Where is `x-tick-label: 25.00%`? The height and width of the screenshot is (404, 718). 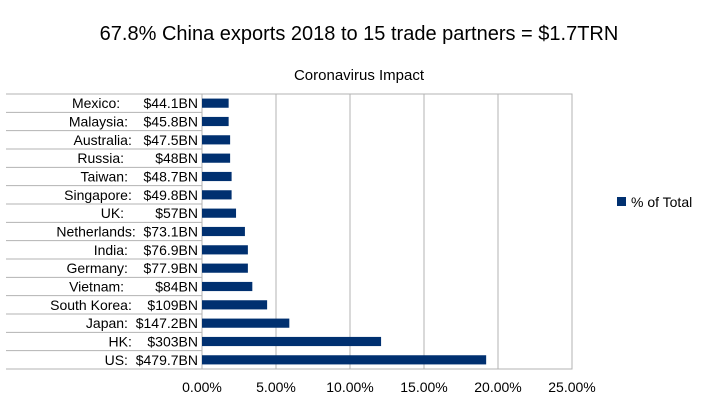 x-tick-label: 25.00% is located at coordinates (571, 387).